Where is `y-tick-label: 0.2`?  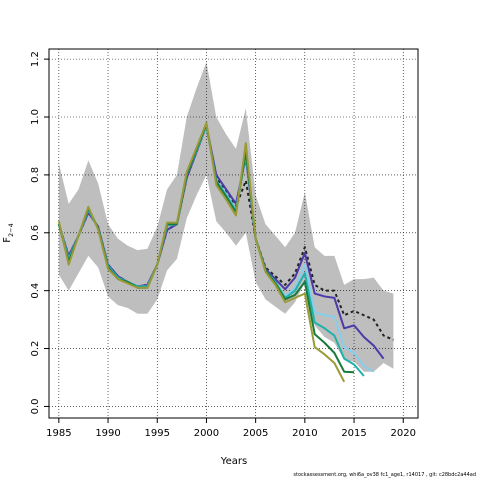
y-tick-label: 0.2 is located at coordinates (35, 349).